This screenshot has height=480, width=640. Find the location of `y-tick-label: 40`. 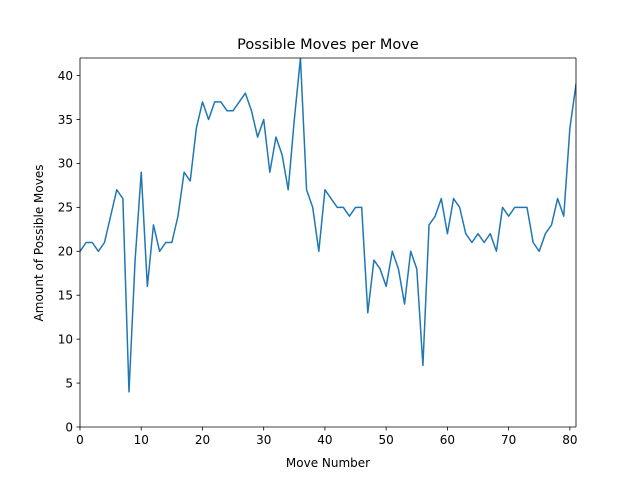

y-tick-label: 40 is located at coordinates (65, 76).